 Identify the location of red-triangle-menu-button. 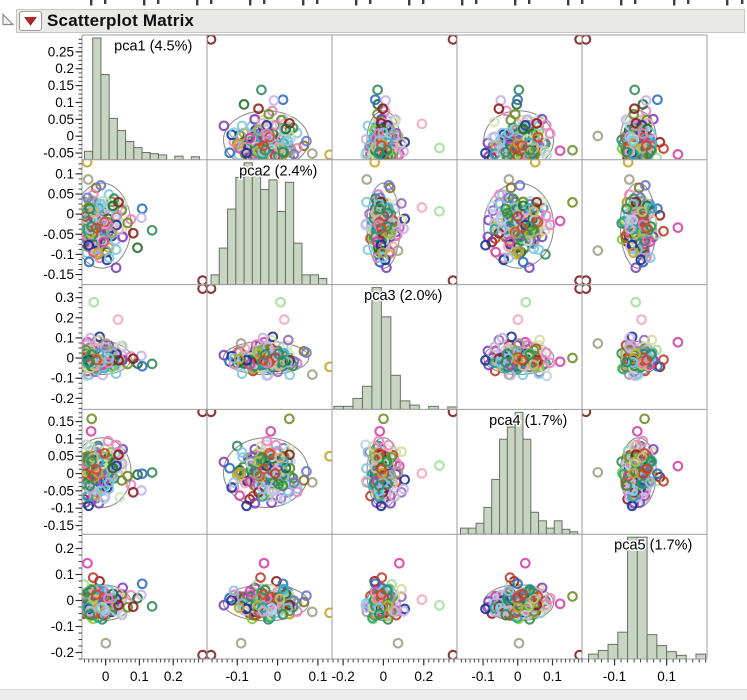
(30, 21).